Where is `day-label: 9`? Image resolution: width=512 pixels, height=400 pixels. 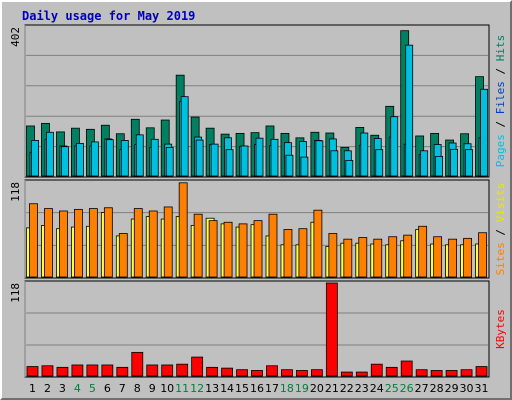
day-label: 9 is located at coordinates (152, 388).